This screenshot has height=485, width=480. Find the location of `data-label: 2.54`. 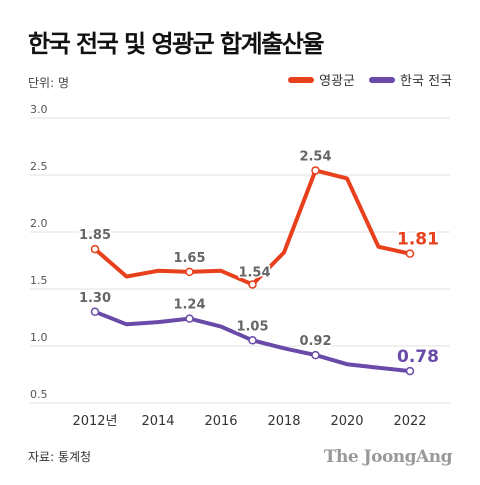

data-label: 2.54 is located at coordinates (315, 156).